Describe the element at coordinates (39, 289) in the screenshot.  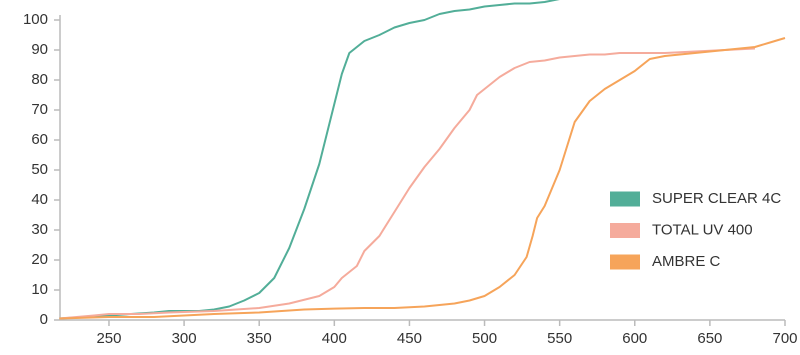
I see `y-tick-label: 10` at that location.